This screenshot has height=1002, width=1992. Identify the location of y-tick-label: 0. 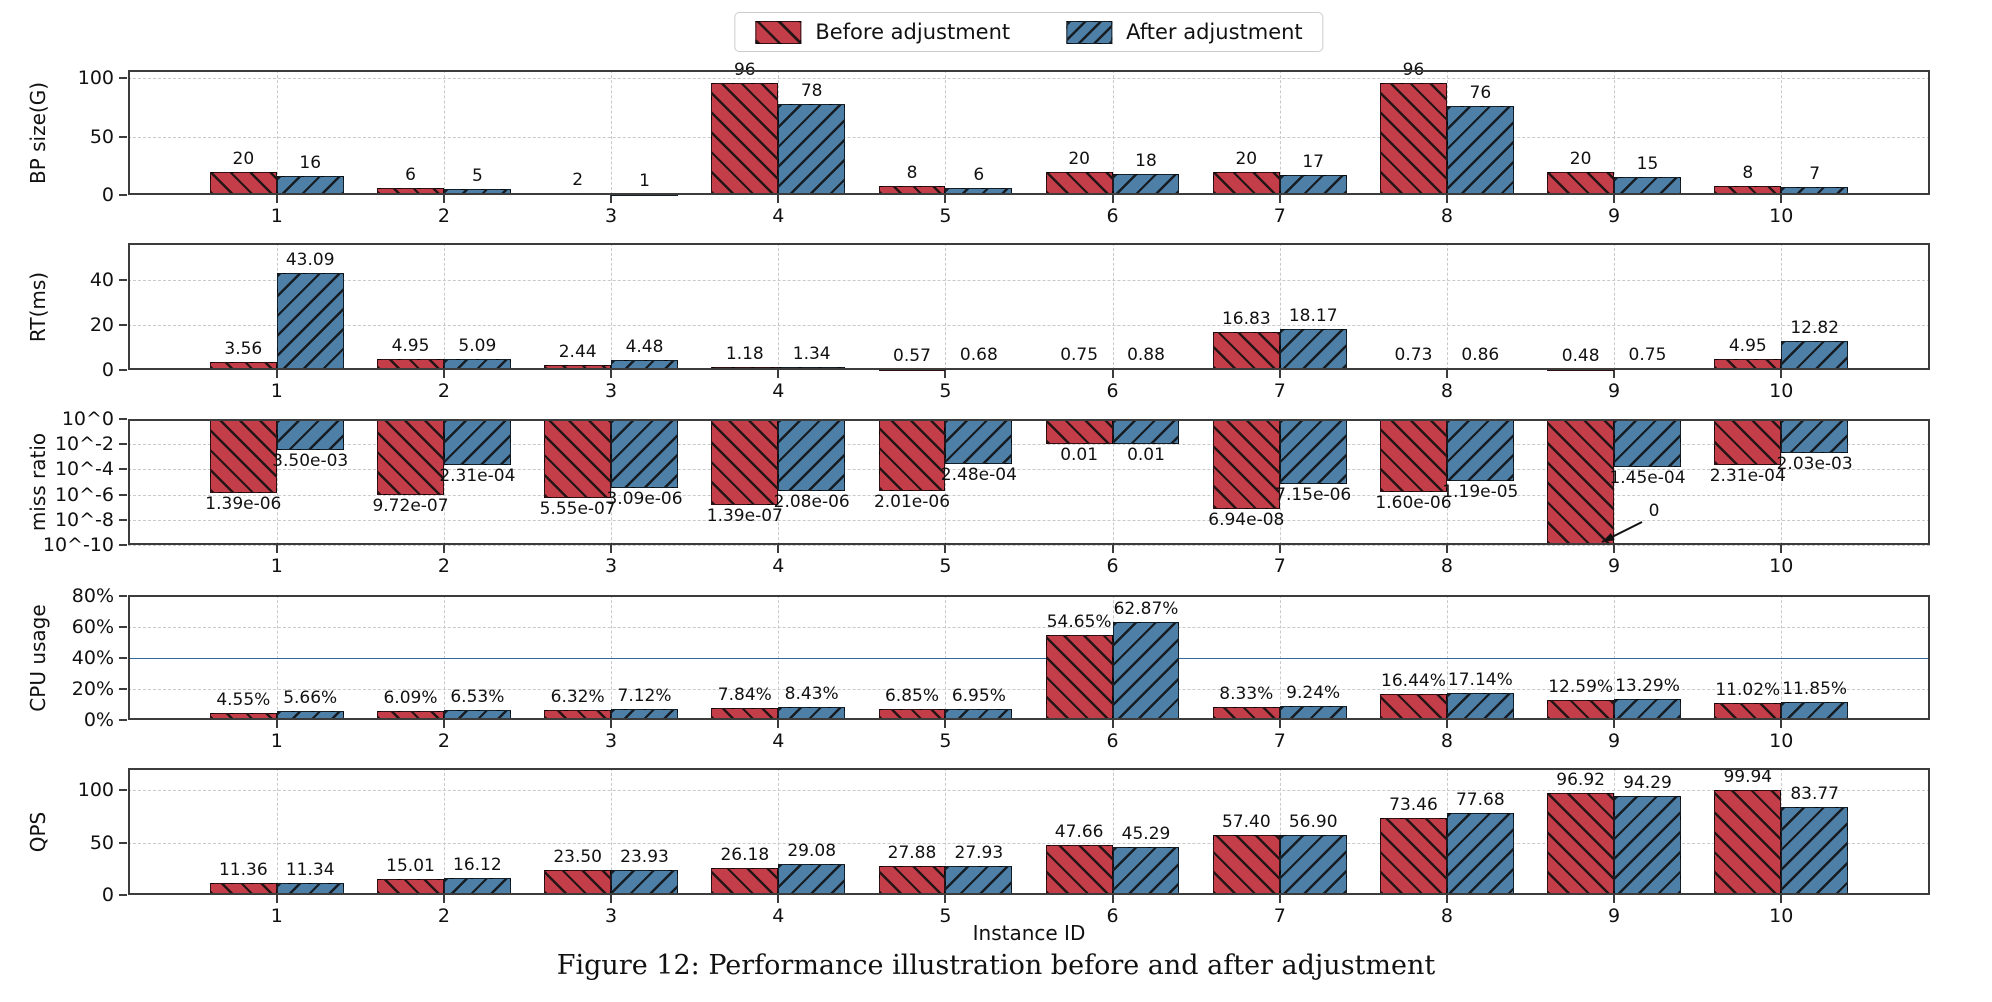
(107, 195).